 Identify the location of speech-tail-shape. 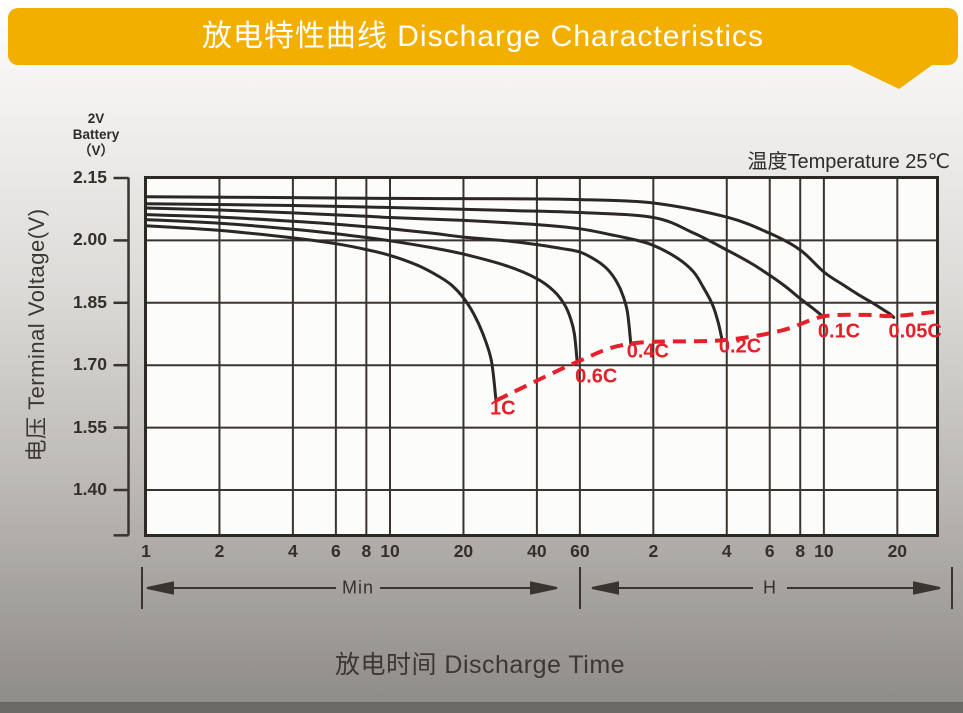
(890, 76).